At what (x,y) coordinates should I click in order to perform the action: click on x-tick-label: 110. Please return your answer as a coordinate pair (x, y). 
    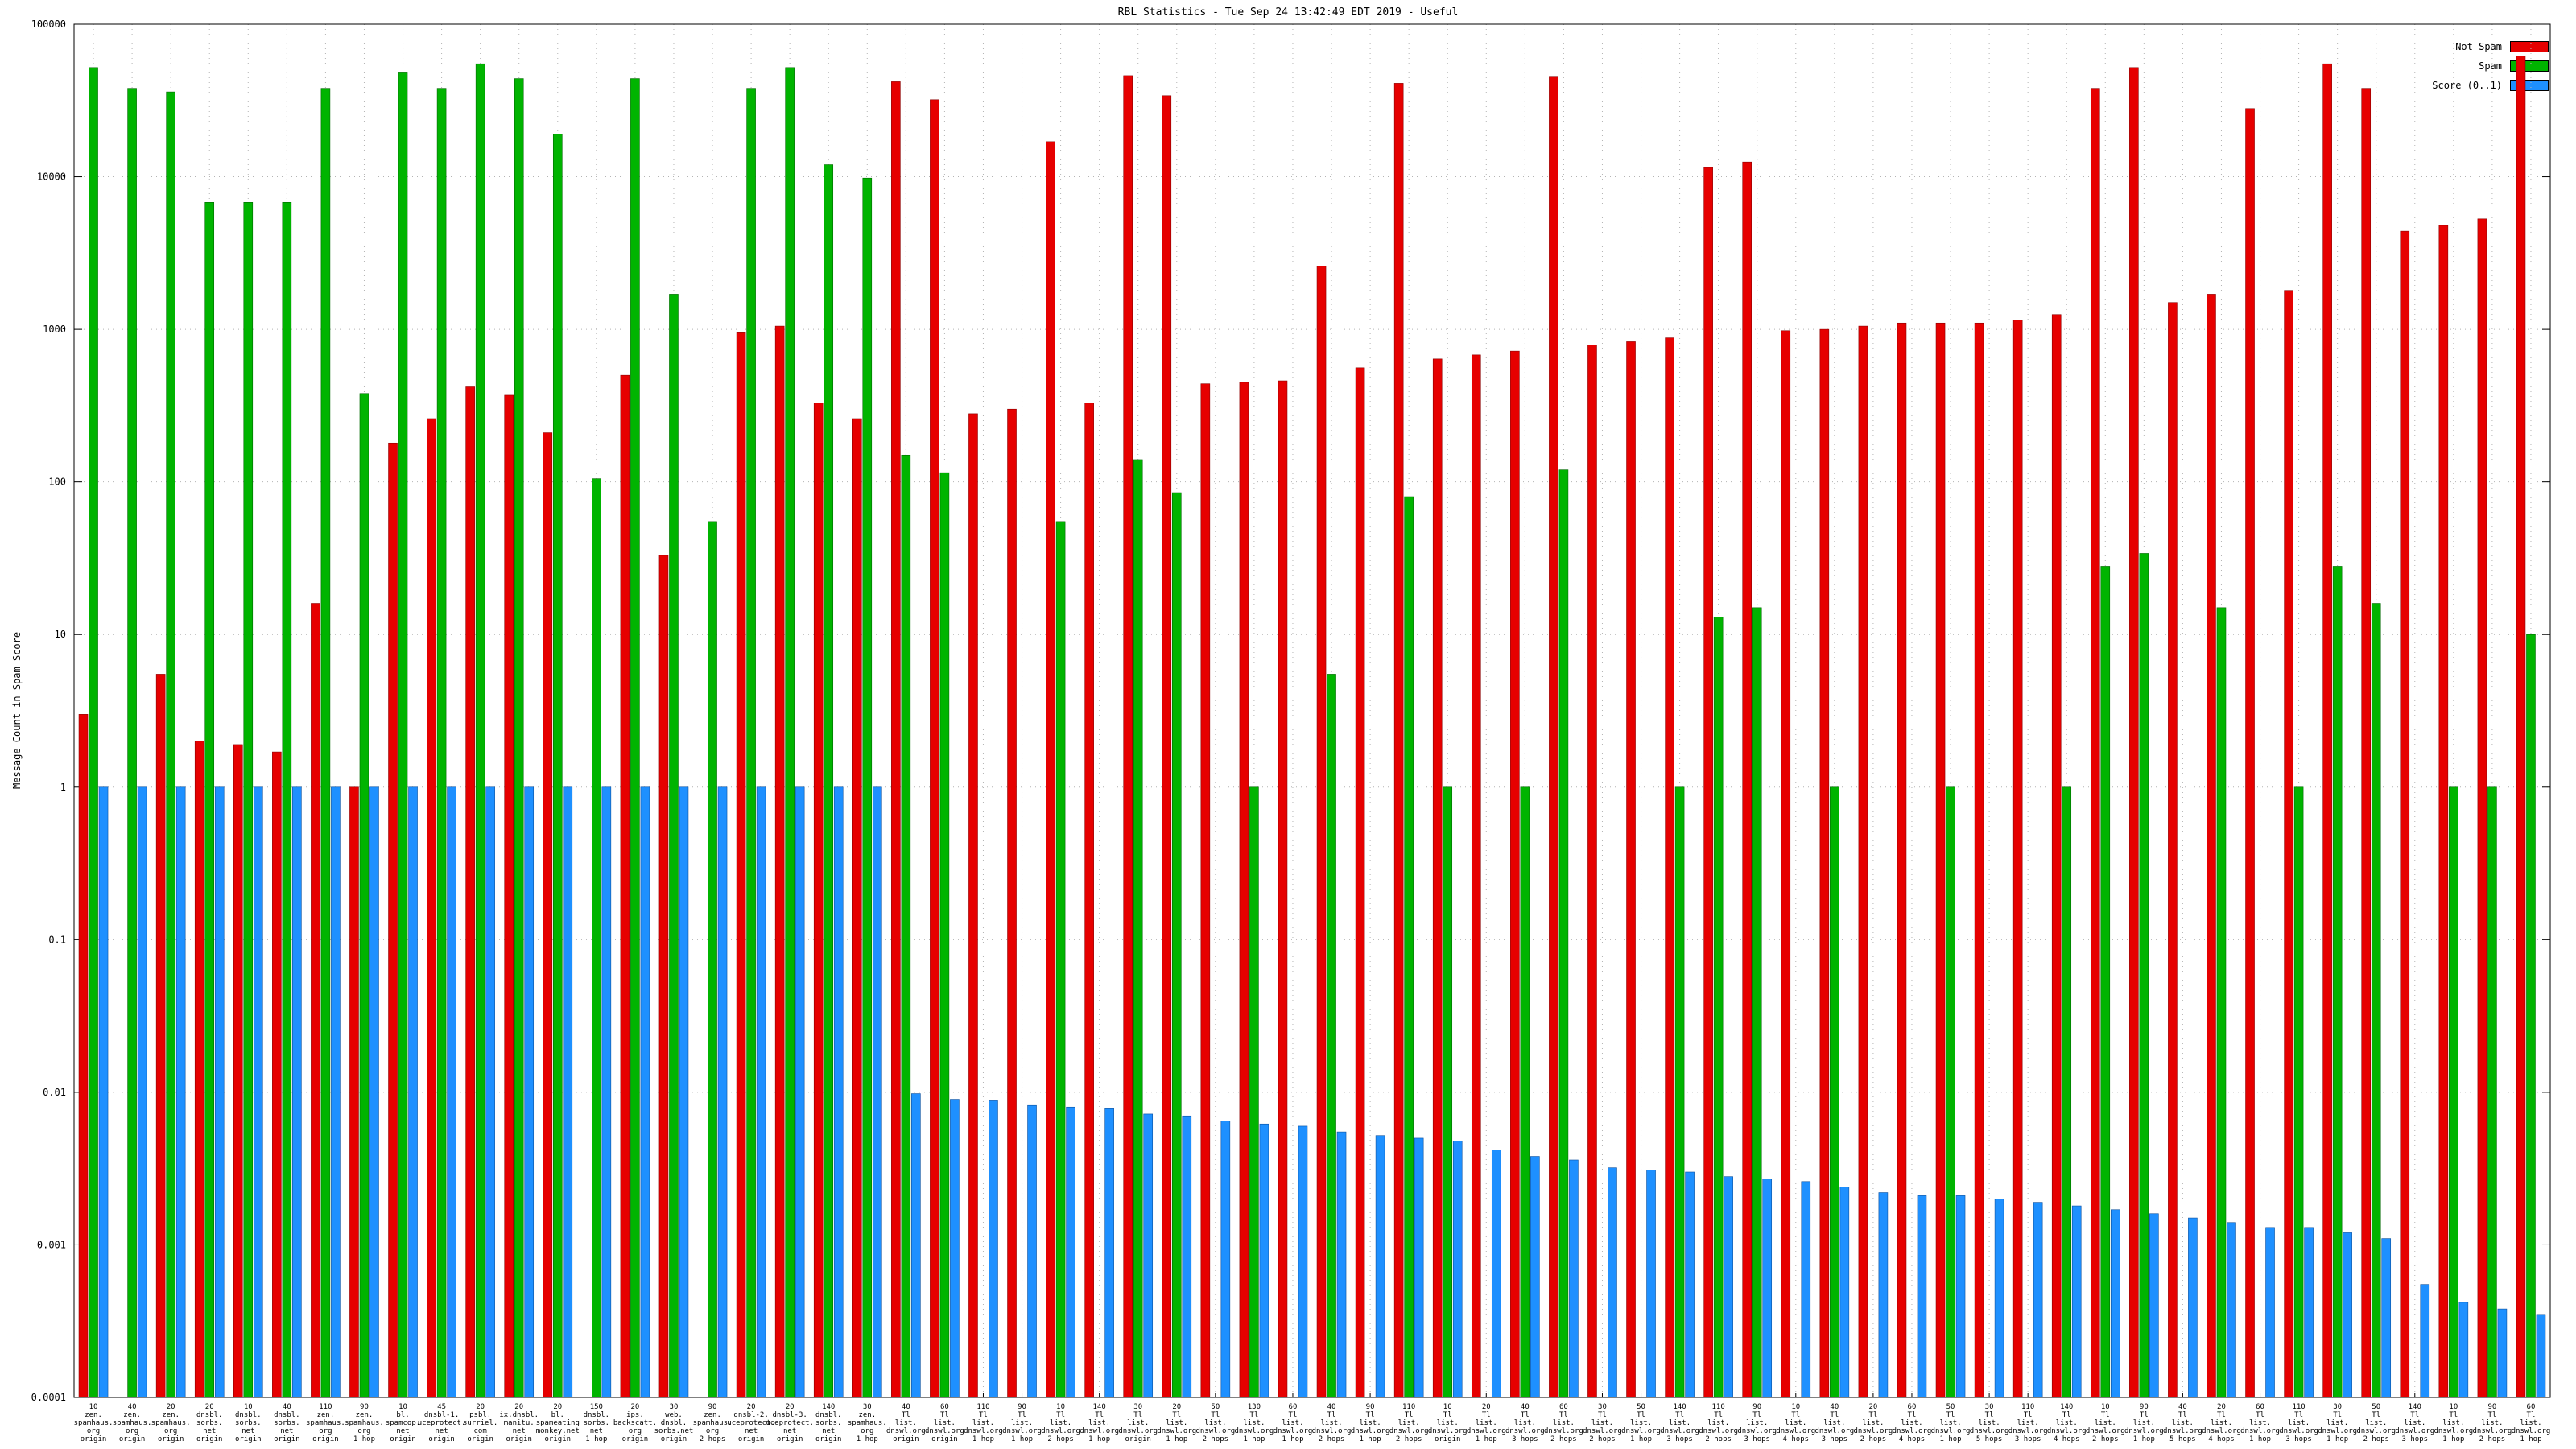
    Looking at the image, I should click on (1718, 1407).